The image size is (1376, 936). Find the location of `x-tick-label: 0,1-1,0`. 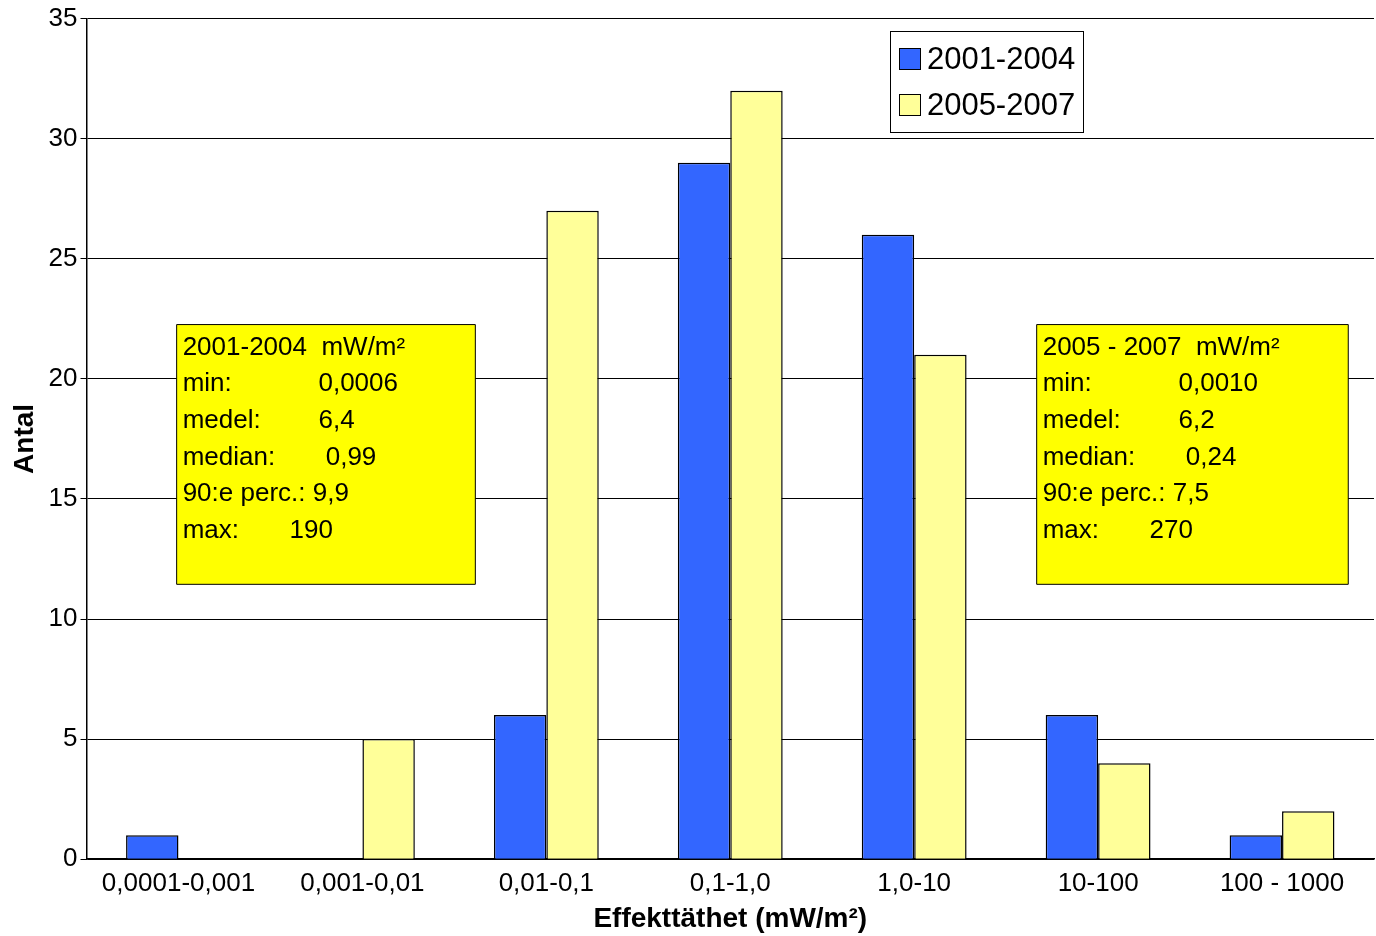

x-tick-label: 0,1-1,0 is located at coordinates (730, 881).